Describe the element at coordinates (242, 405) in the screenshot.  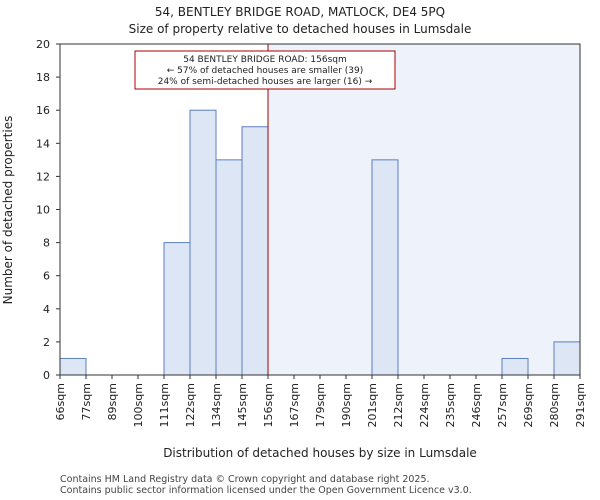
I see `x-tick-label: 145sqm` at that location.